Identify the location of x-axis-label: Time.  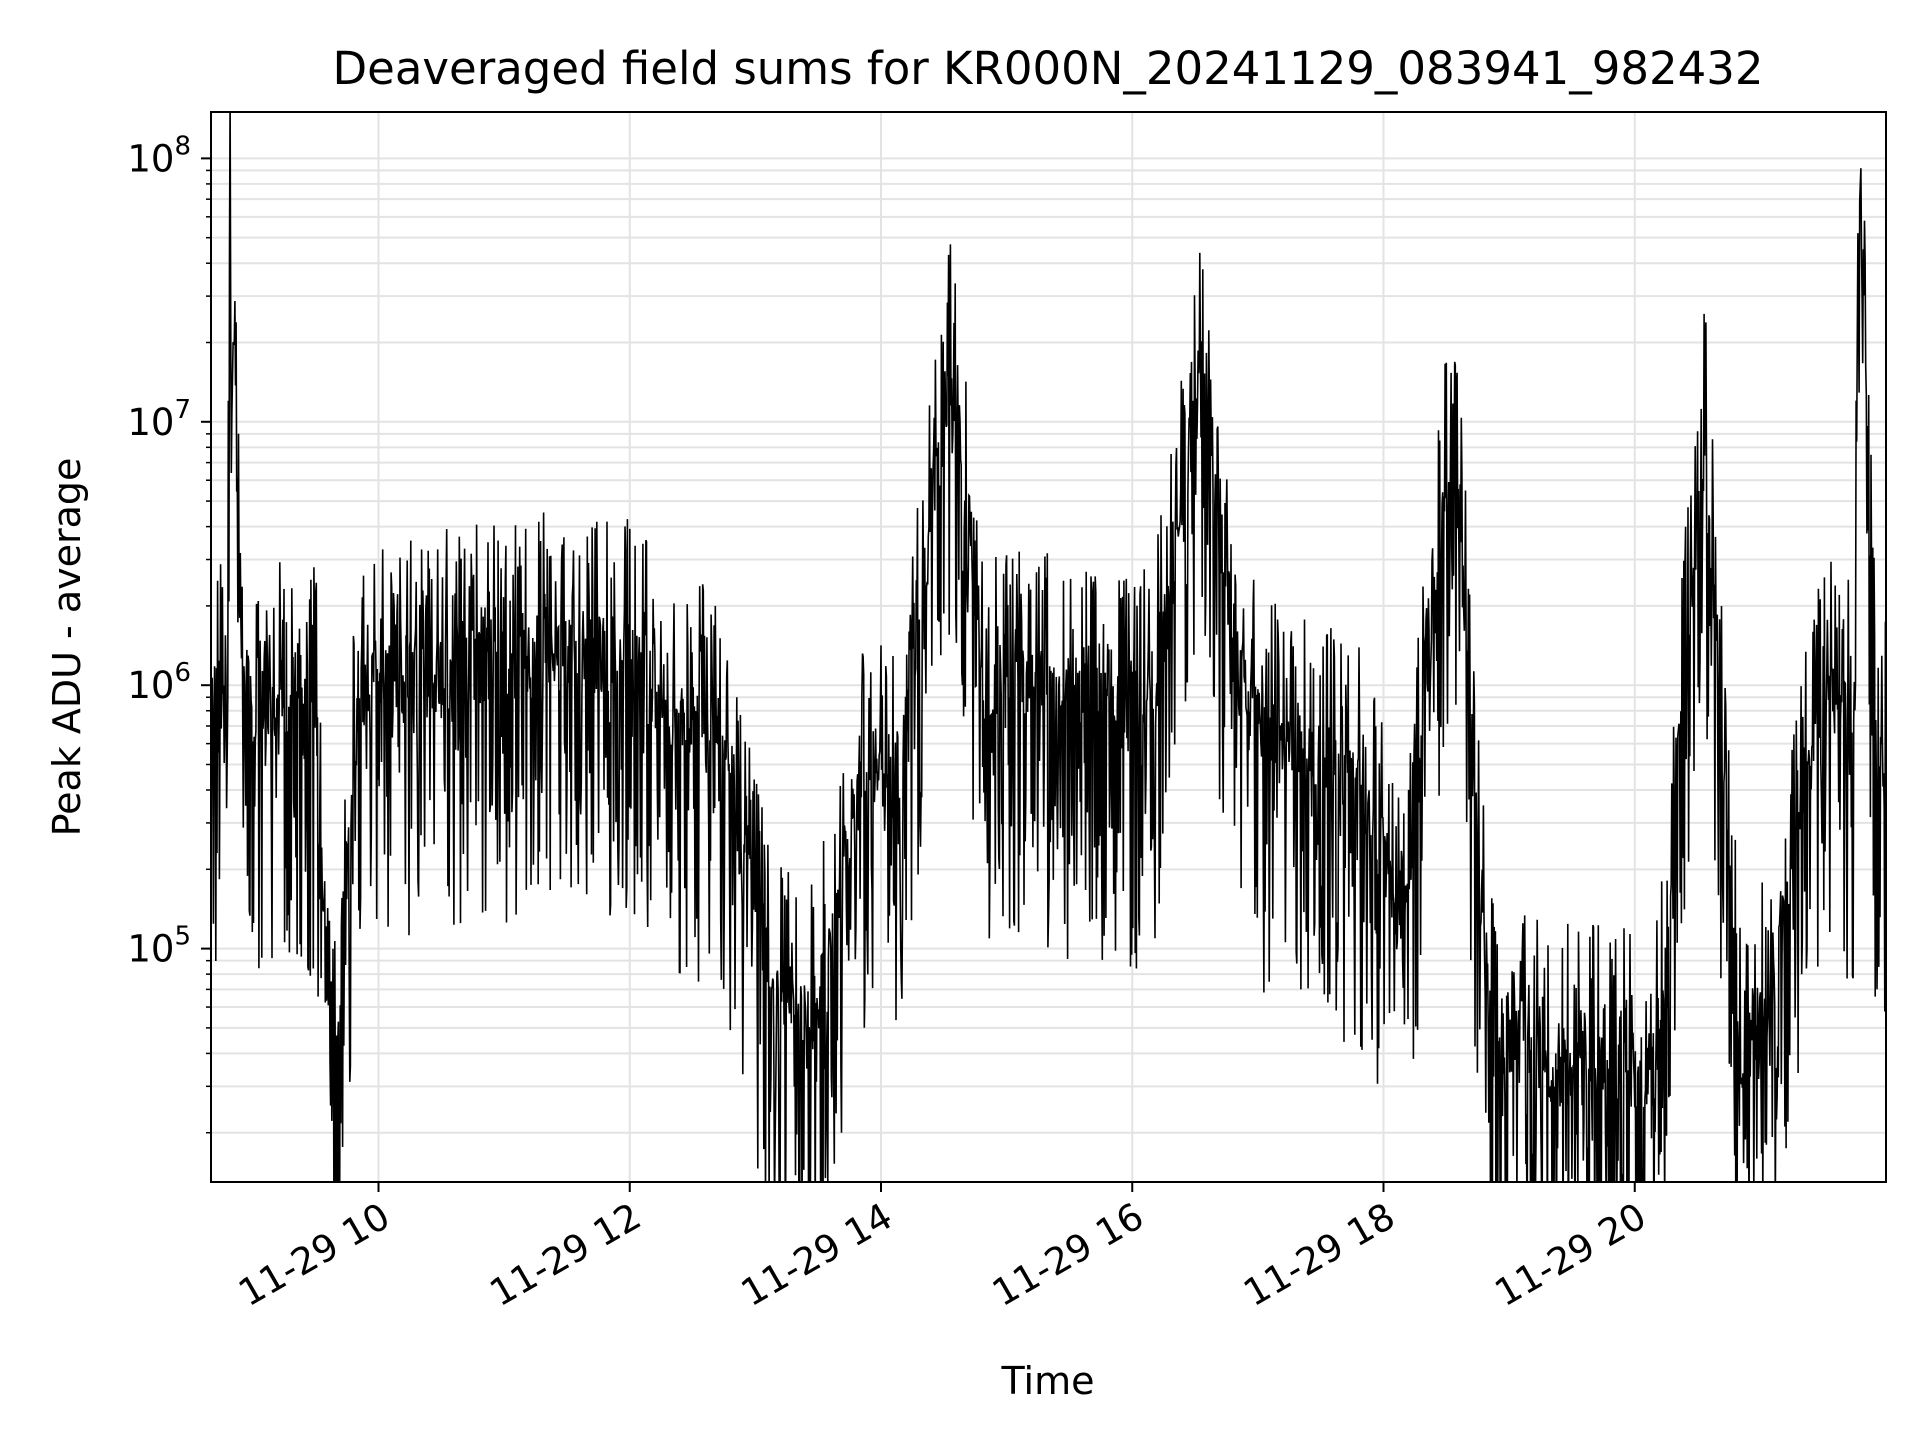
(1048, 1381).